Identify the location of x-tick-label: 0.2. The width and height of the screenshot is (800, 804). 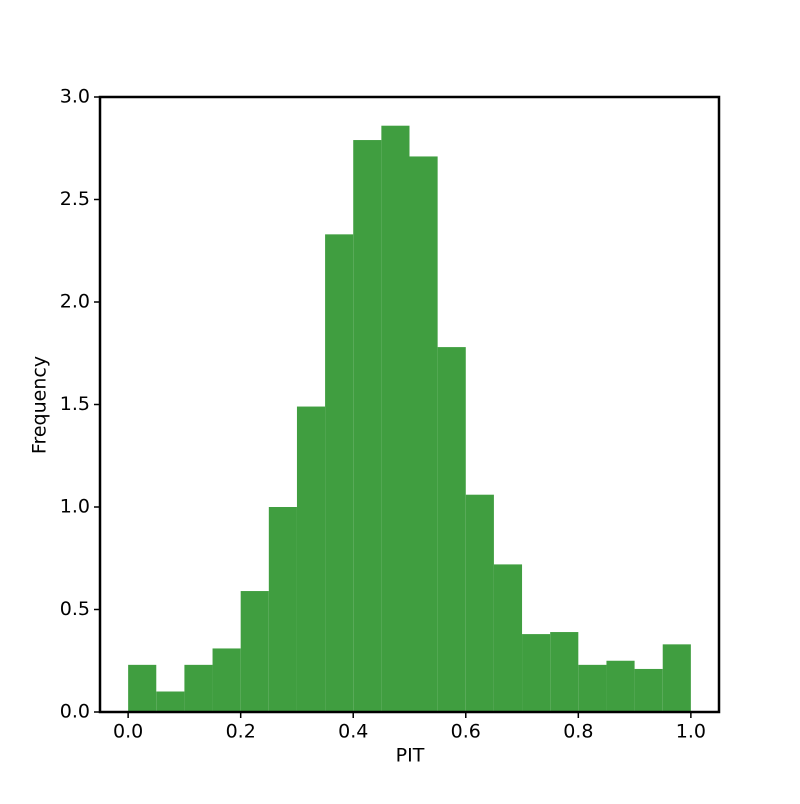
(241, 732).